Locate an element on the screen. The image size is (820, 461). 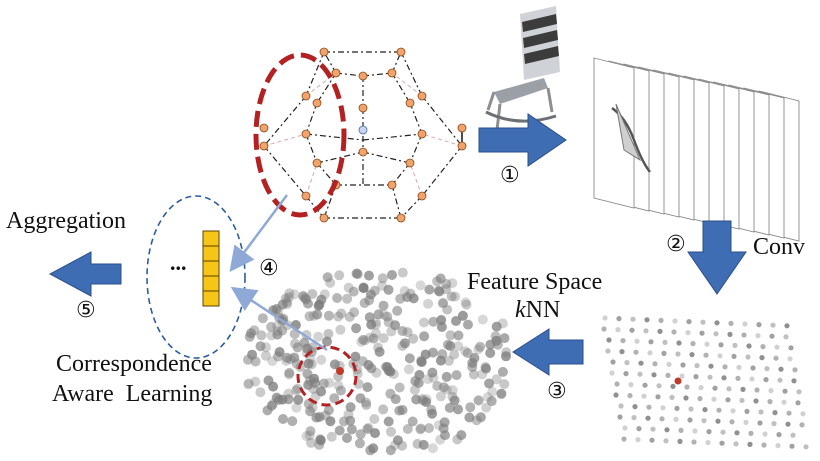
link-arrow-mesh is located at coordinates (259, 233).